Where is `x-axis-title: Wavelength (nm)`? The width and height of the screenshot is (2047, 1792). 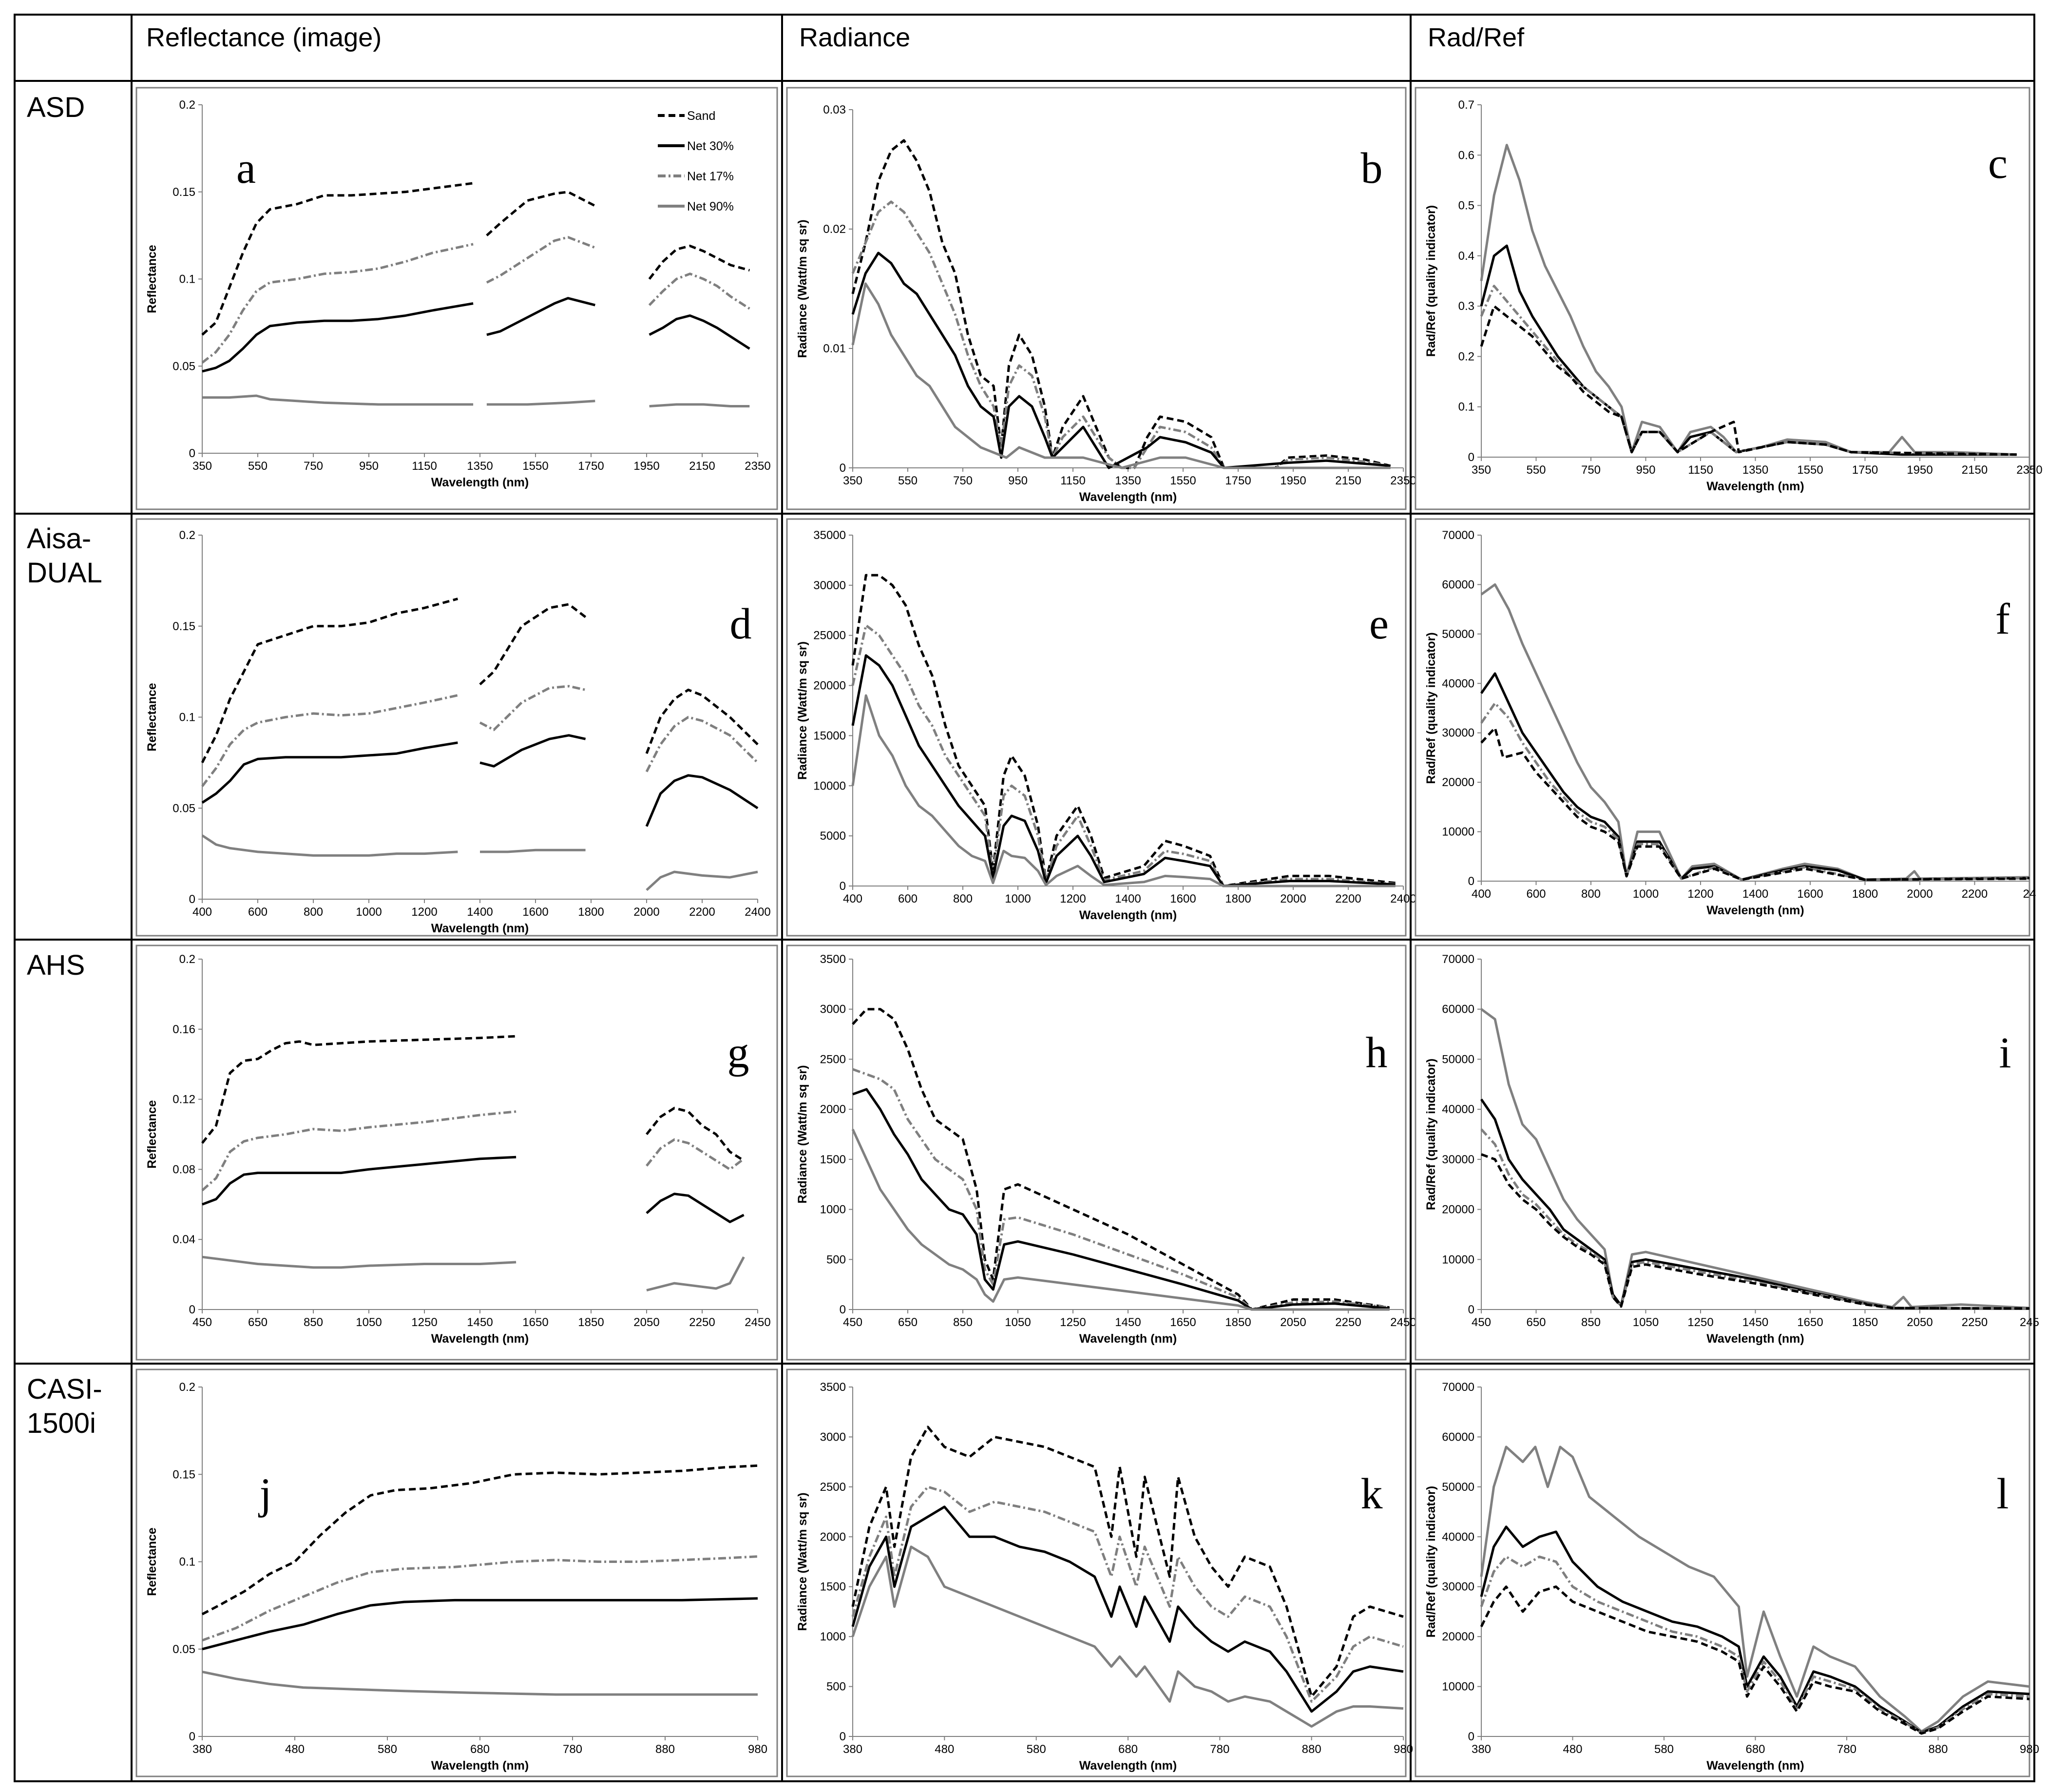
x-axis-title: Wavelength (nm) is located at coordinates (1128, 497).